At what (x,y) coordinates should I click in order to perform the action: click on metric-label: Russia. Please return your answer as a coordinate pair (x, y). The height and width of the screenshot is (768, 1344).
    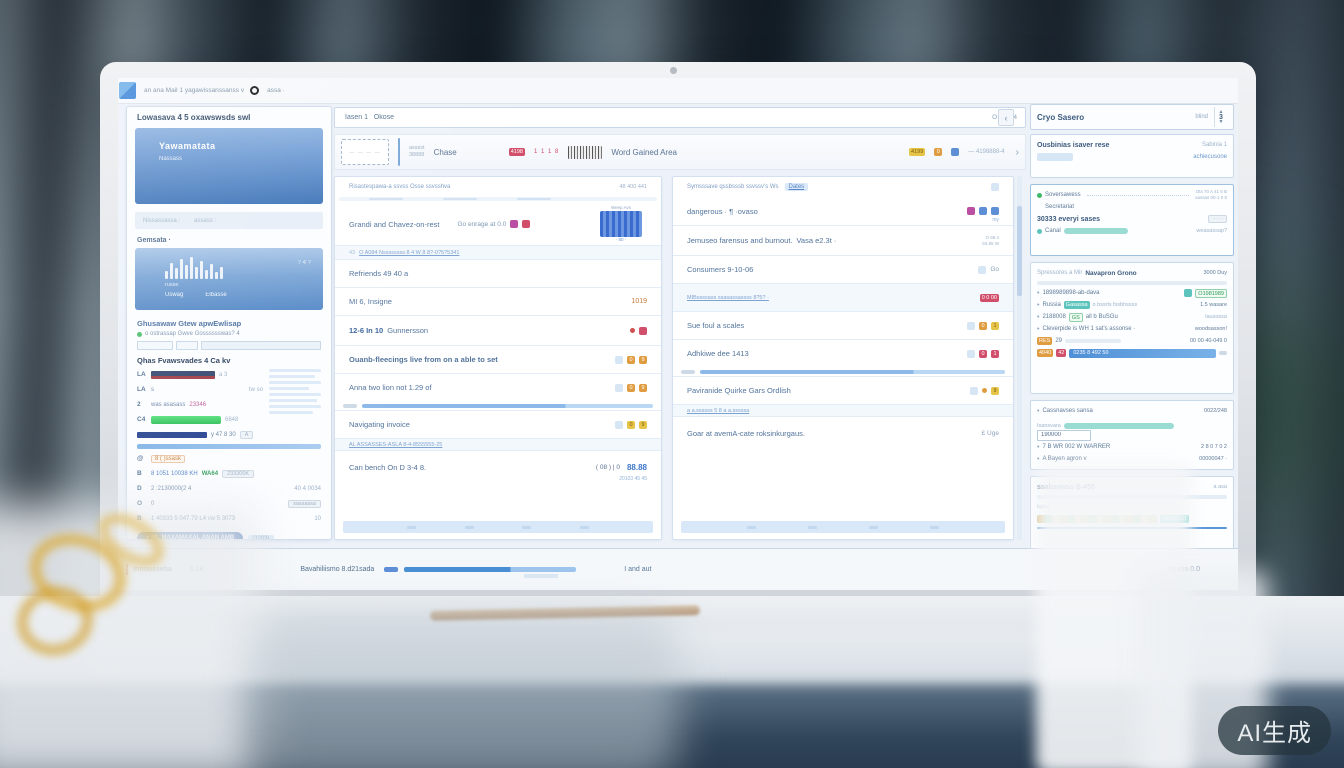
    Looking at the image, I should click on (1051, 305).